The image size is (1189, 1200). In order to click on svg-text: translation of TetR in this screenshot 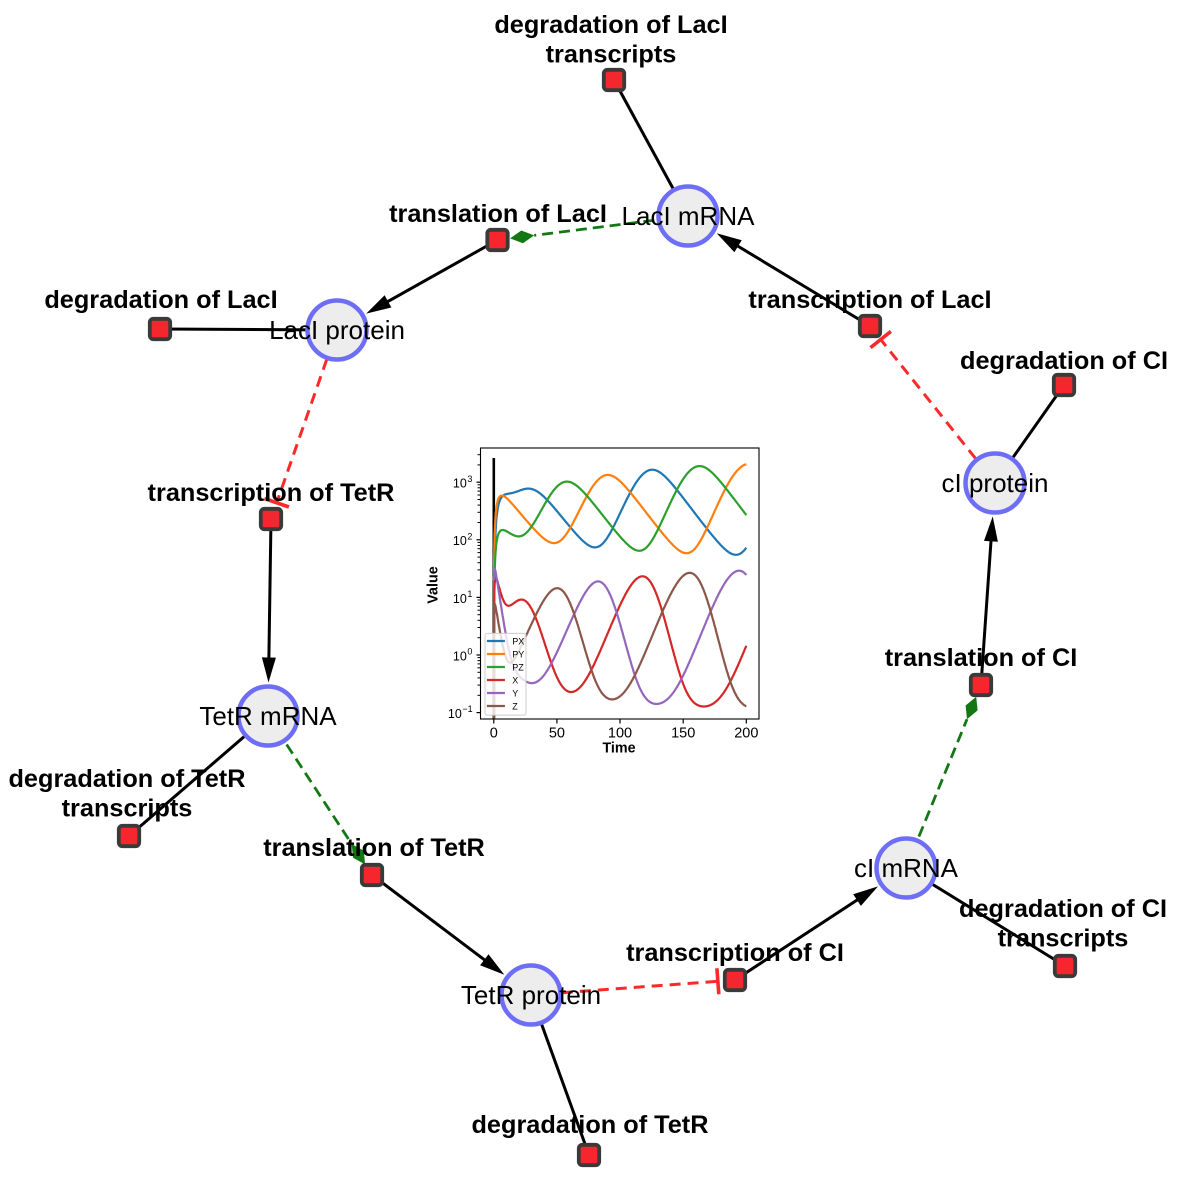, I will do `click(374, 848)`.